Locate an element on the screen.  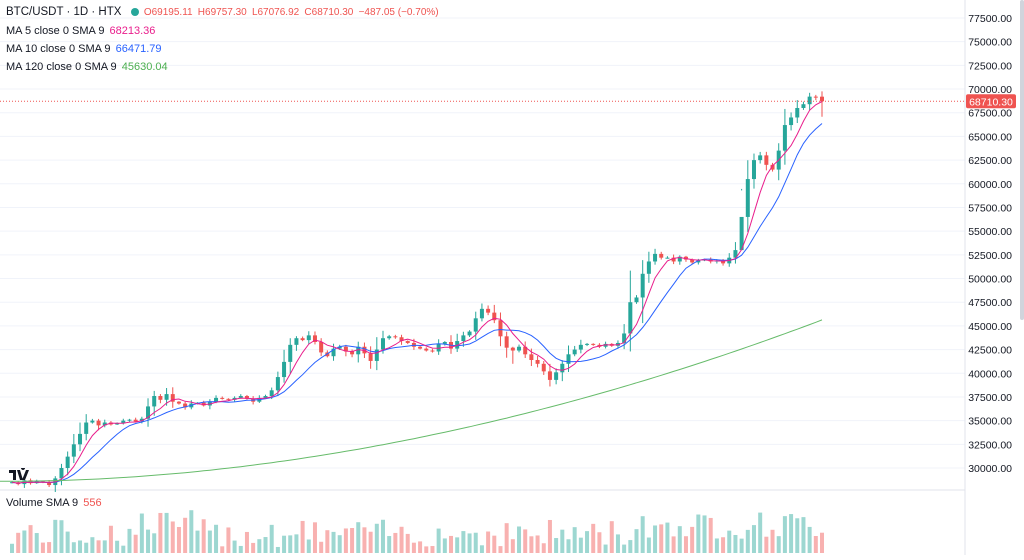
price-scale-scrollbar is located at coordinates (1022, 160).